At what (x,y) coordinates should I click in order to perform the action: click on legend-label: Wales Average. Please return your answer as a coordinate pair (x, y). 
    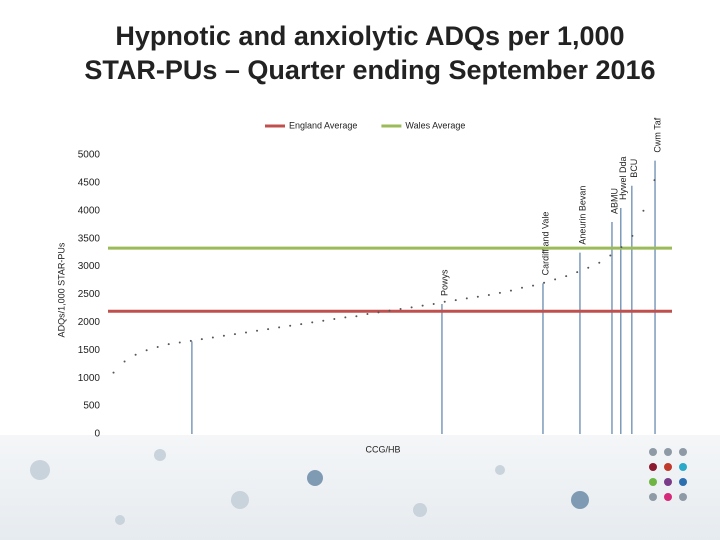
    Looking at the image, I should click on (435, 125).